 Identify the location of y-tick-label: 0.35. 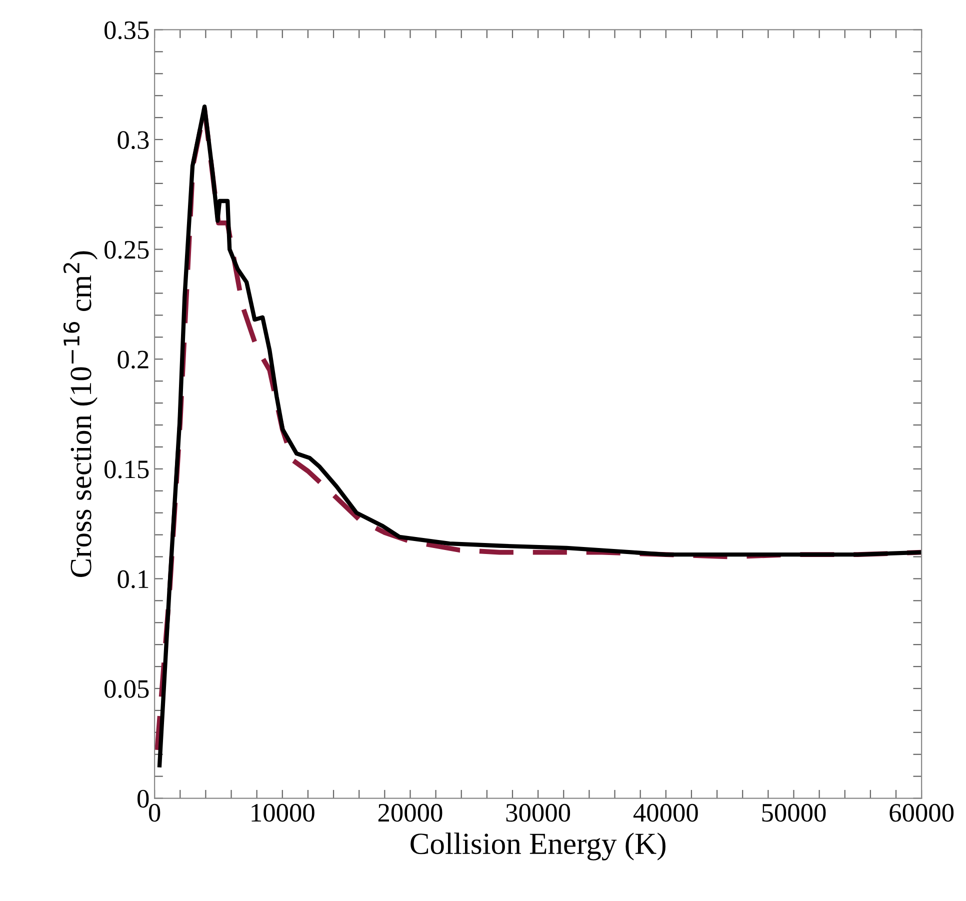
(126, 30).